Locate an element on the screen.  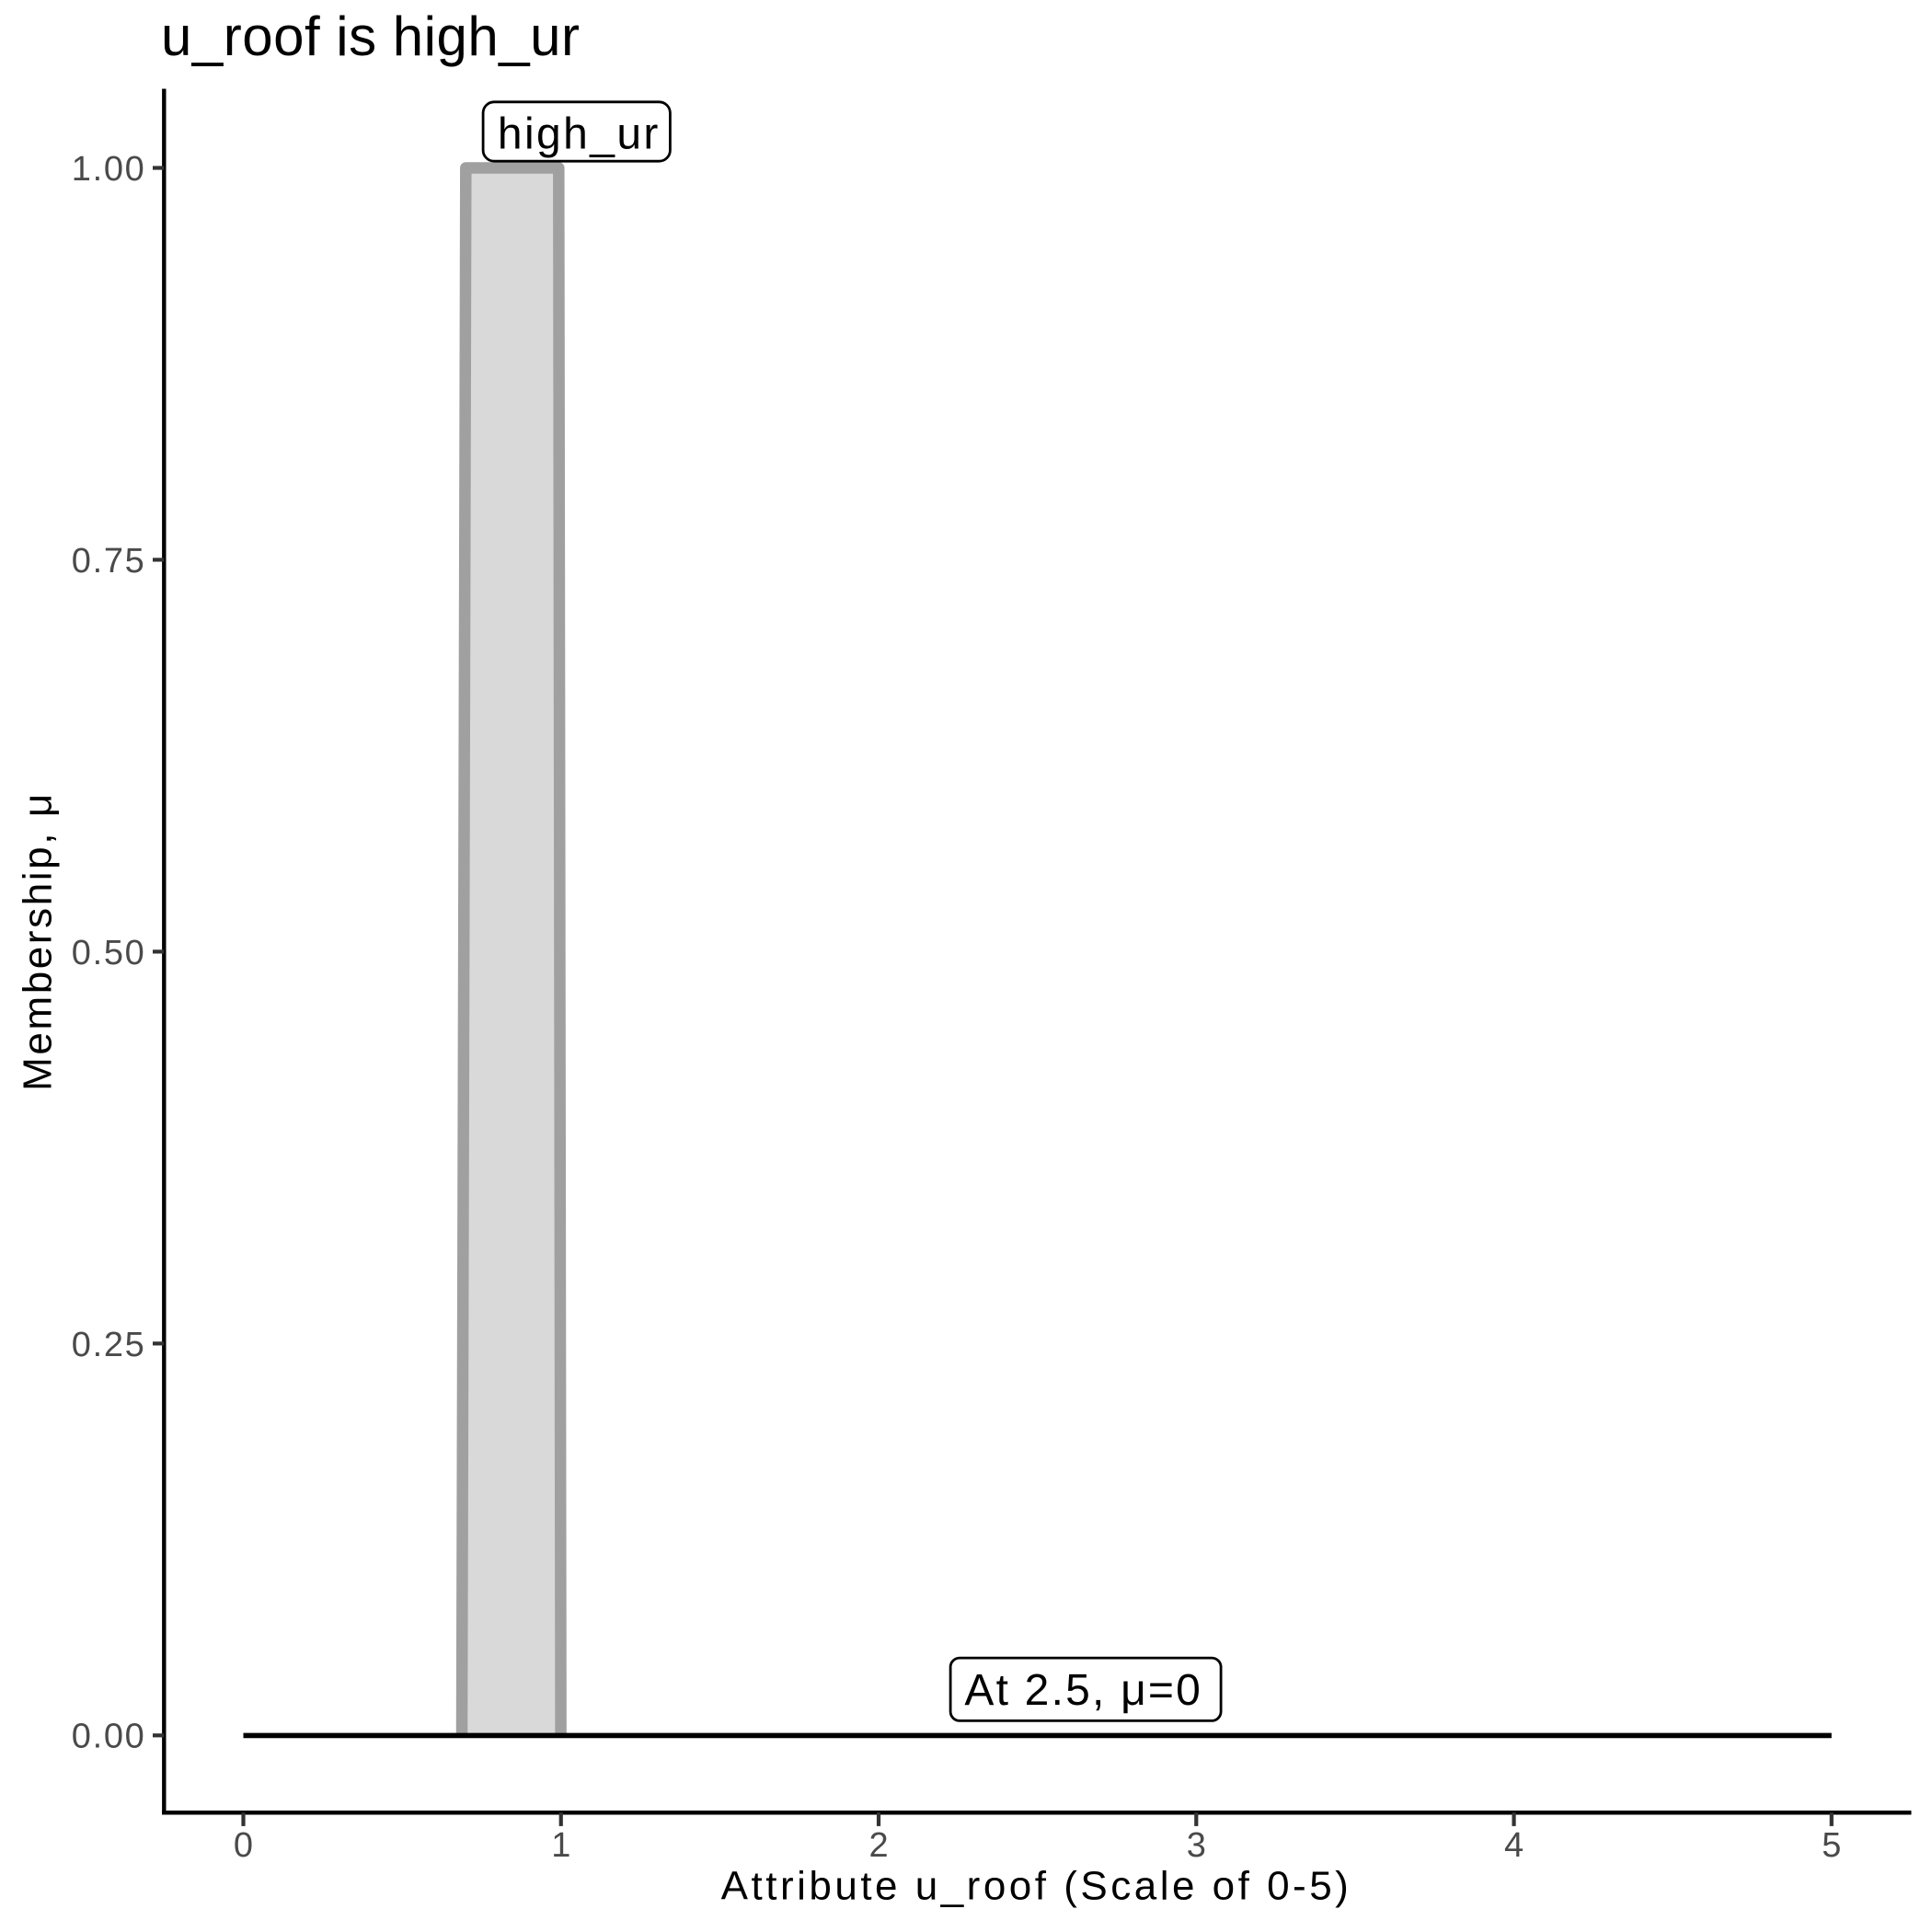
svg-text: Membership, μ is located at coordinates (38, 941).